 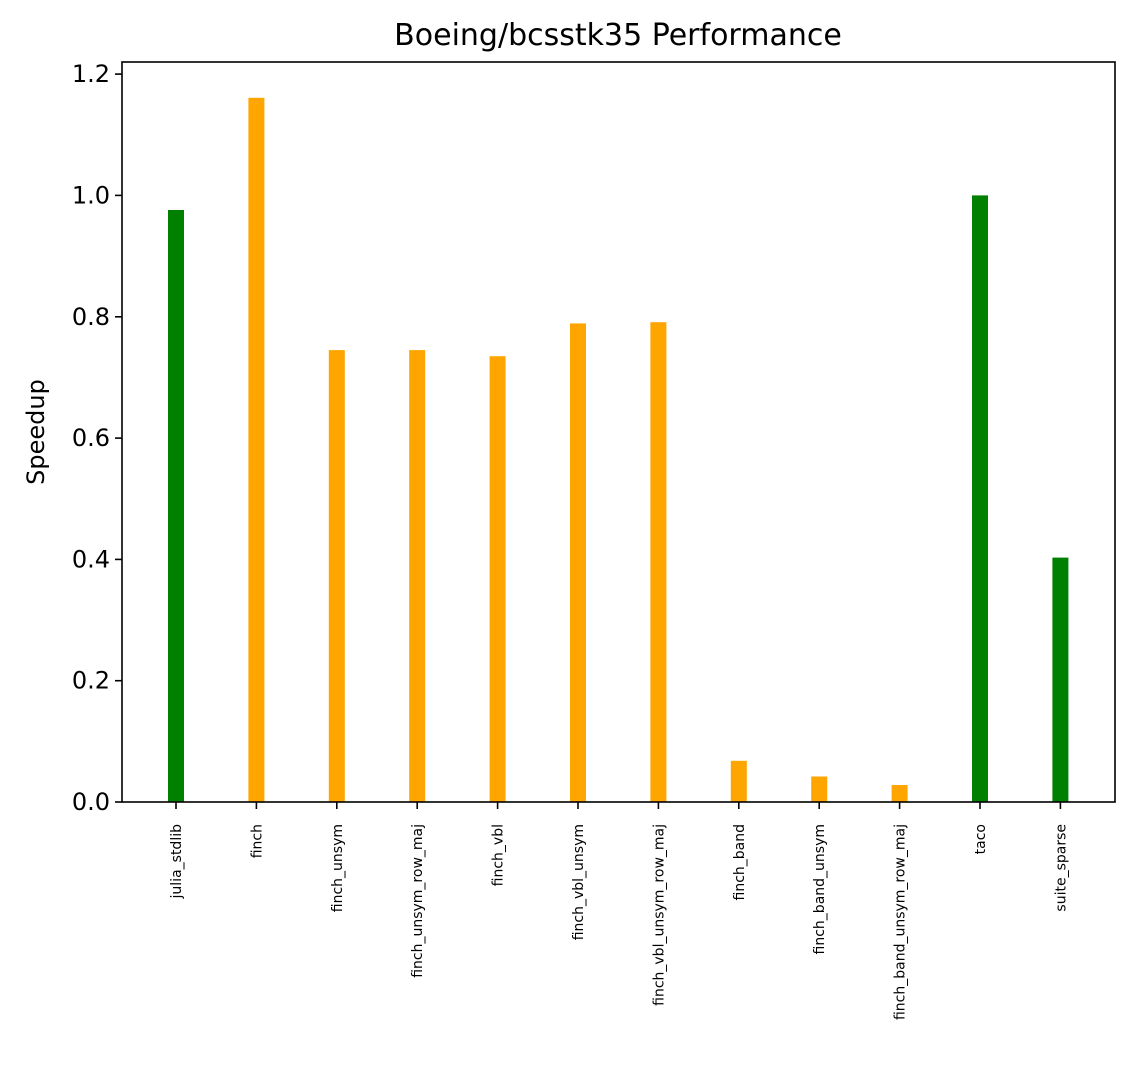 What do you see at coordinates (338, 868) in the screenshot?
I see `x-tick-label: finch_unsym` at bounding box center [338, 868].